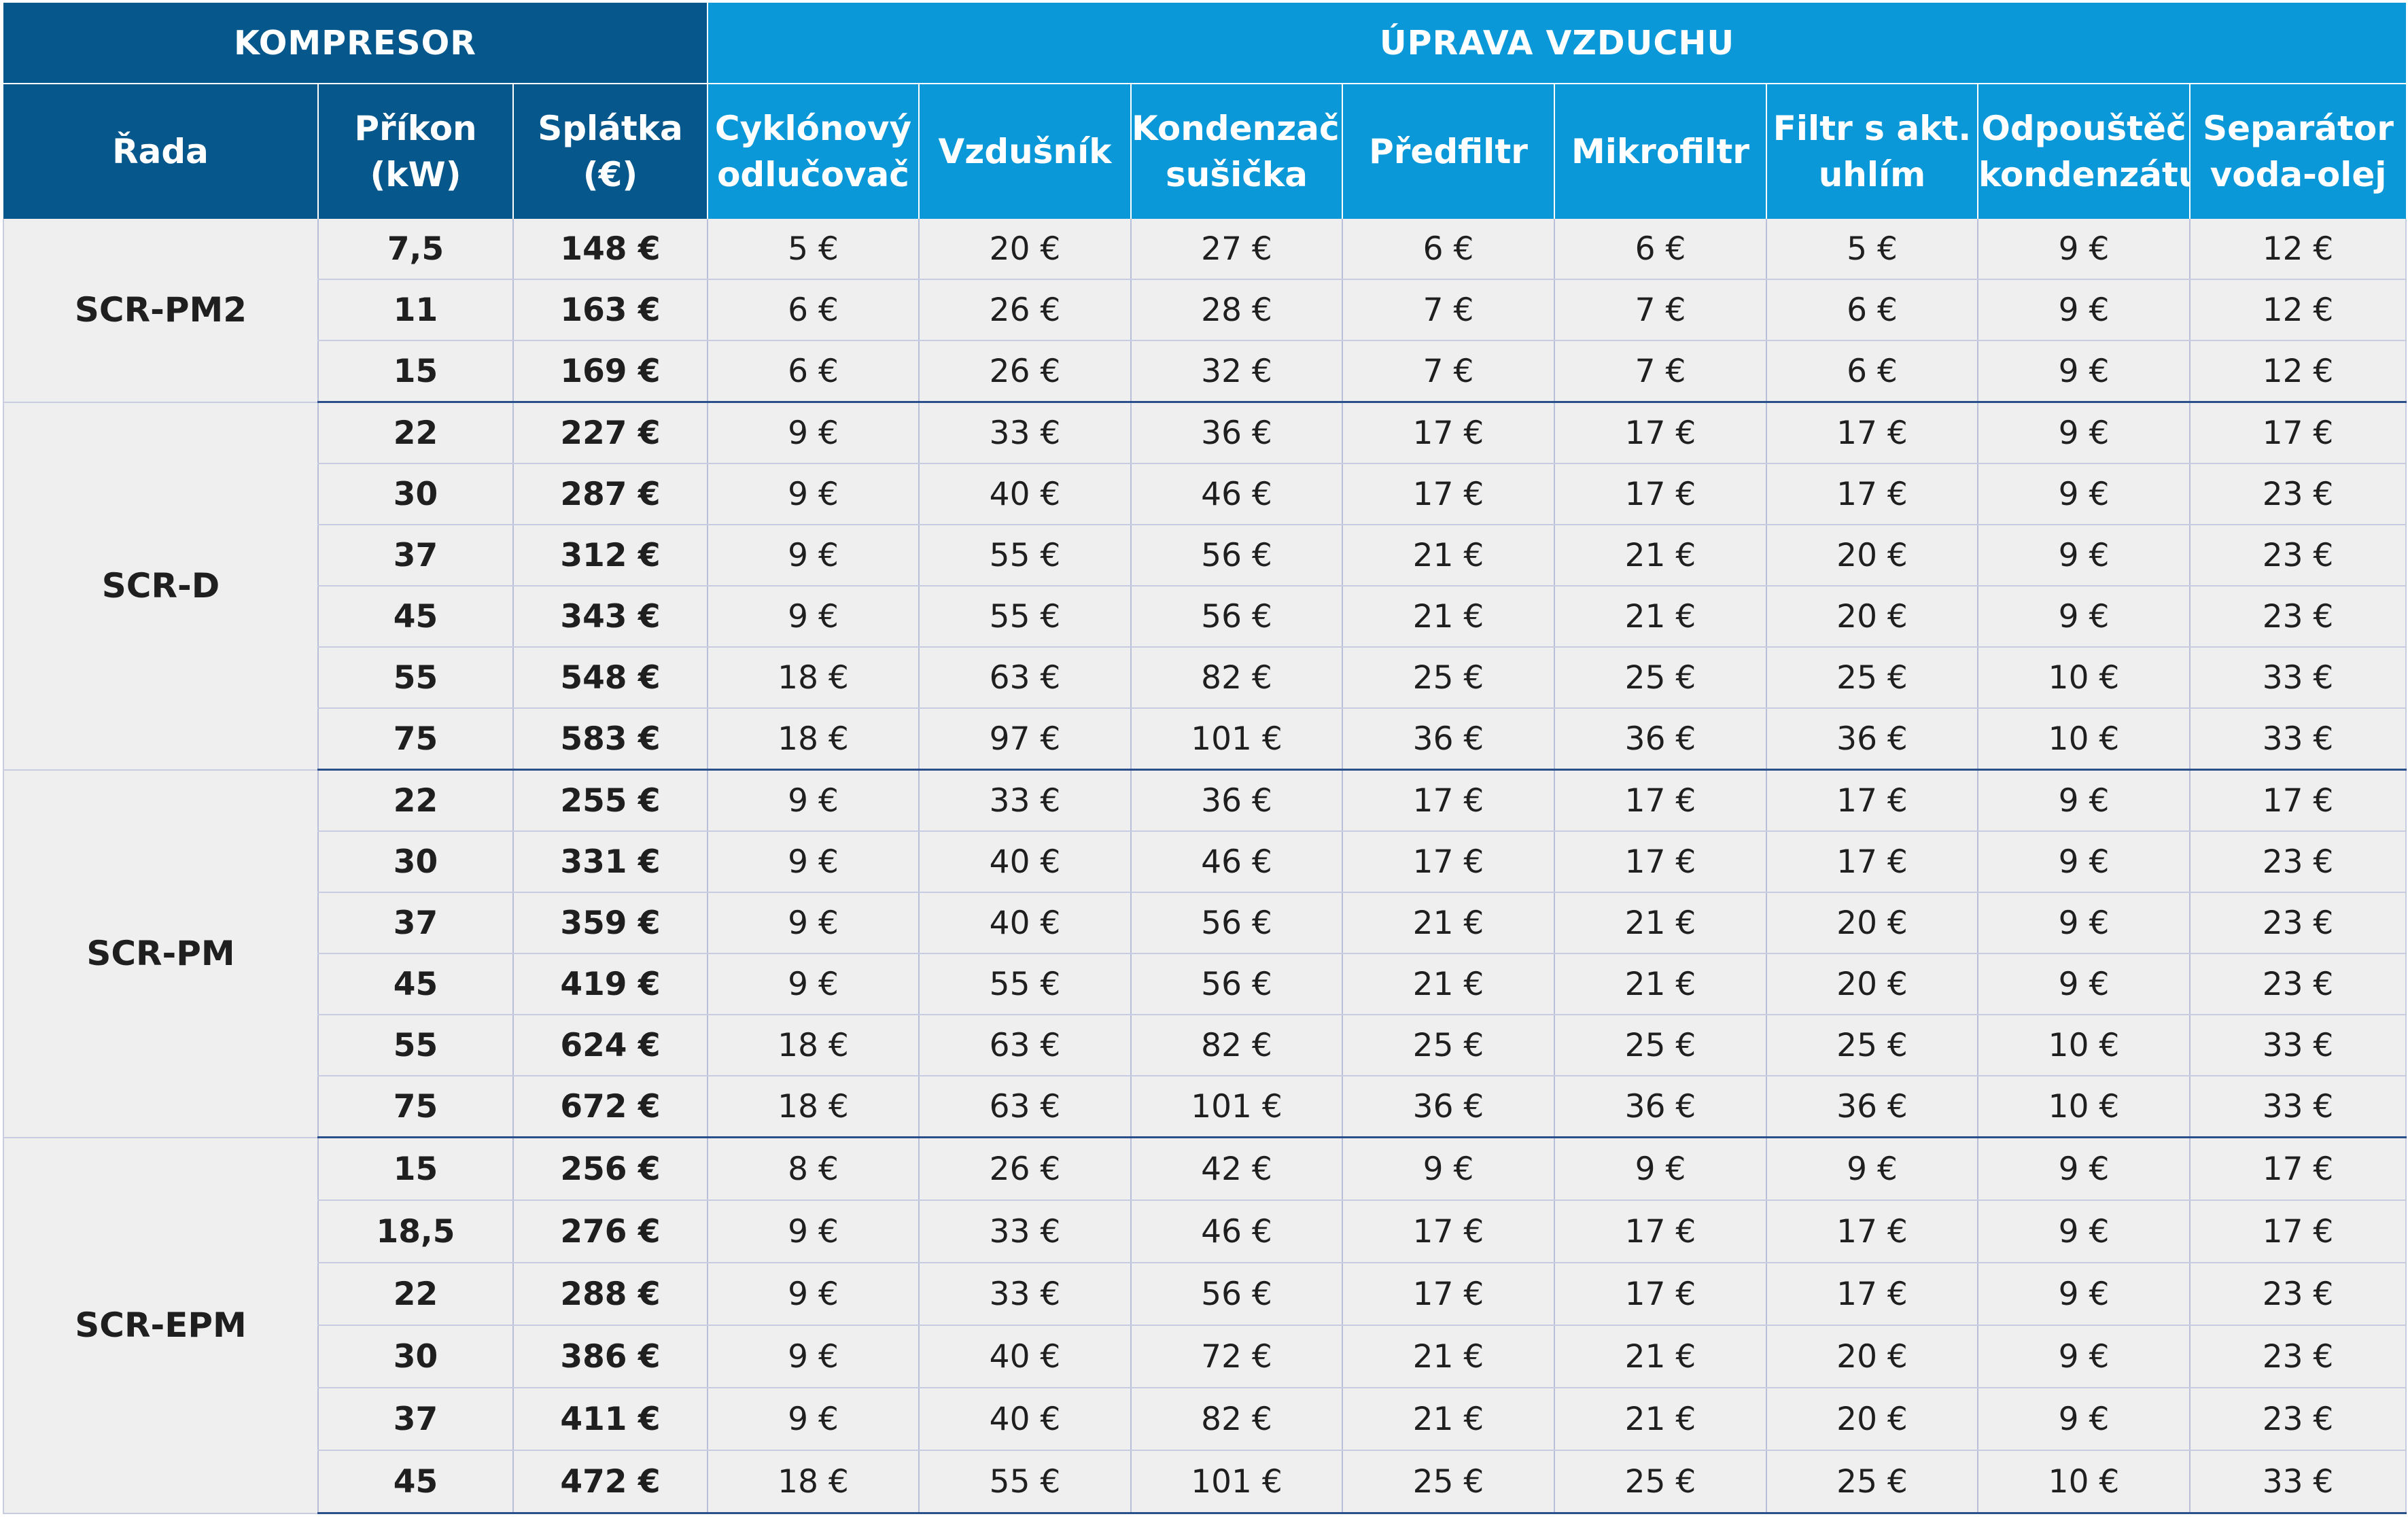  I want to click on column-header-line: Předfiltr, so click(1449, 151).